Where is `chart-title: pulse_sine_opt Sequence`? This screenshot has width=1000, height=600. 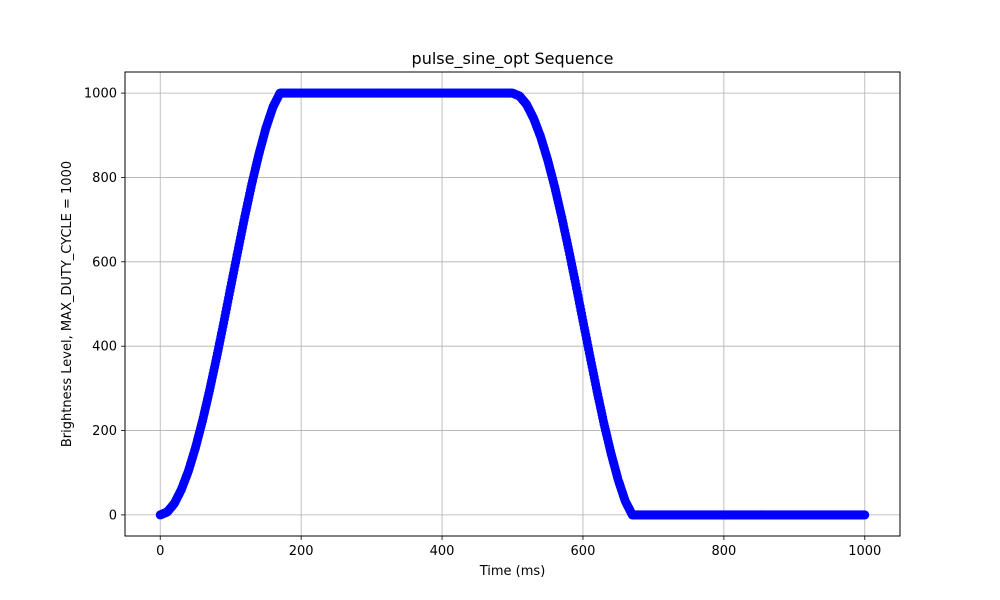 chart-title: pulse_sine_opt Sequence is located at coordinates (513, 59).